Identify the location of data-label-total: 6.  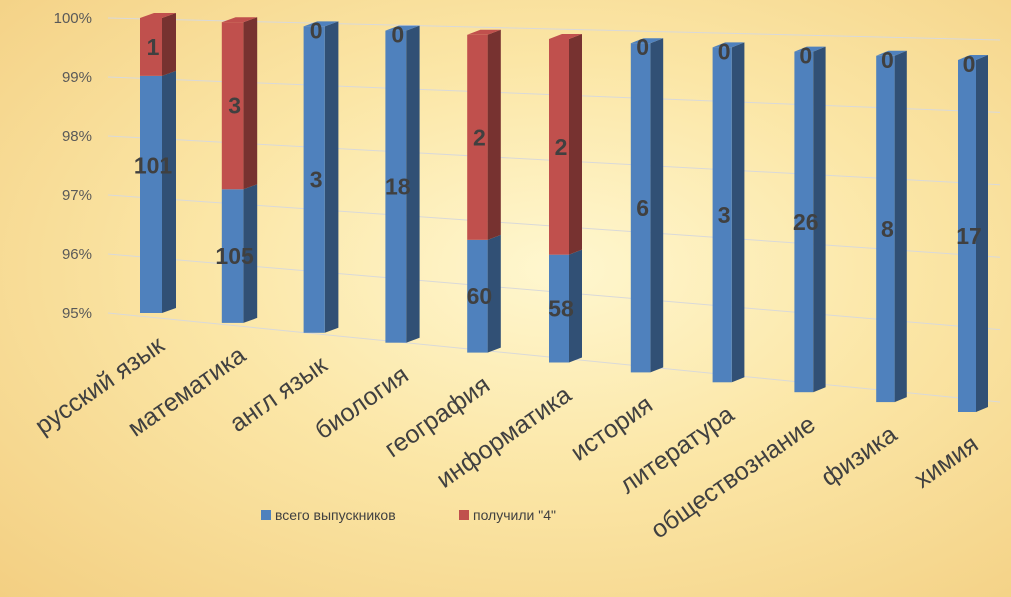
(642, 208).